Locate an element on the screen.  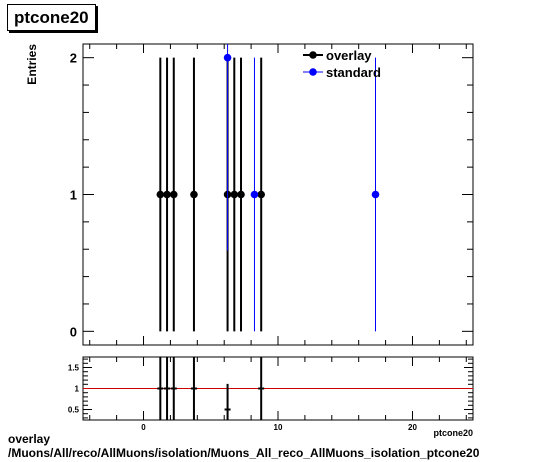
plot-title: ptcone20 is located at coordinates (51, 17).